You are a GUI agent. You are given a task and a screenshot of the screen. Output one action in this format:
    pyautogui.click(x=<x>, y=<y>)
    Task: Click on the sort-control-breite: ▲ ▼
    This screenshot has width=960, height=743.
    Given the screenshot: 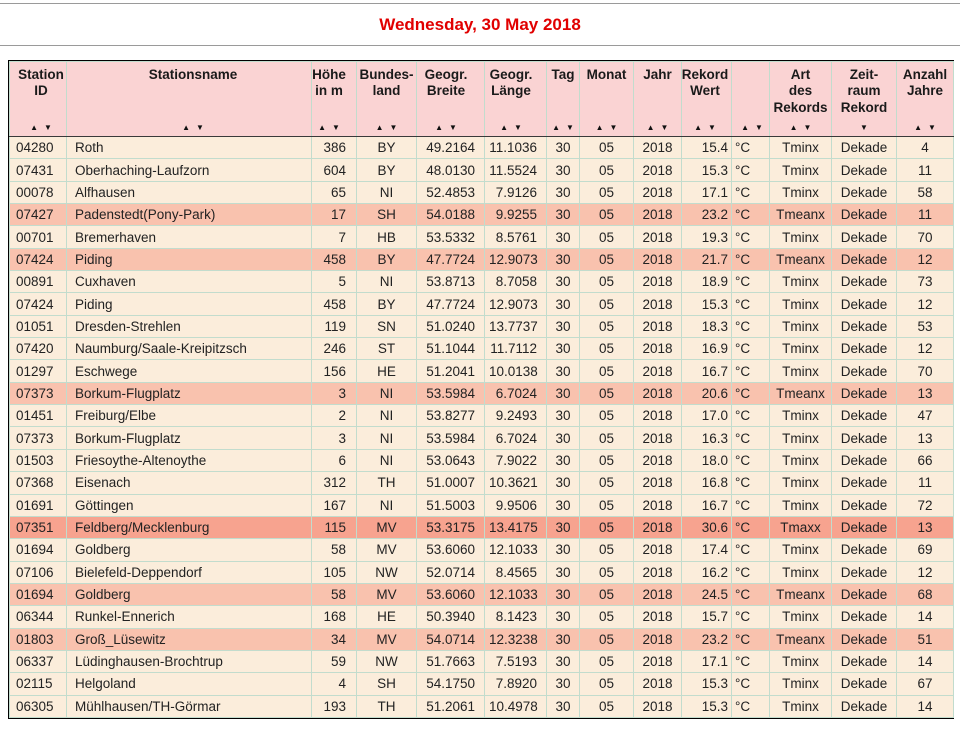 What is the action you would take?
    pyautogui.click(x=446, y=127)
    